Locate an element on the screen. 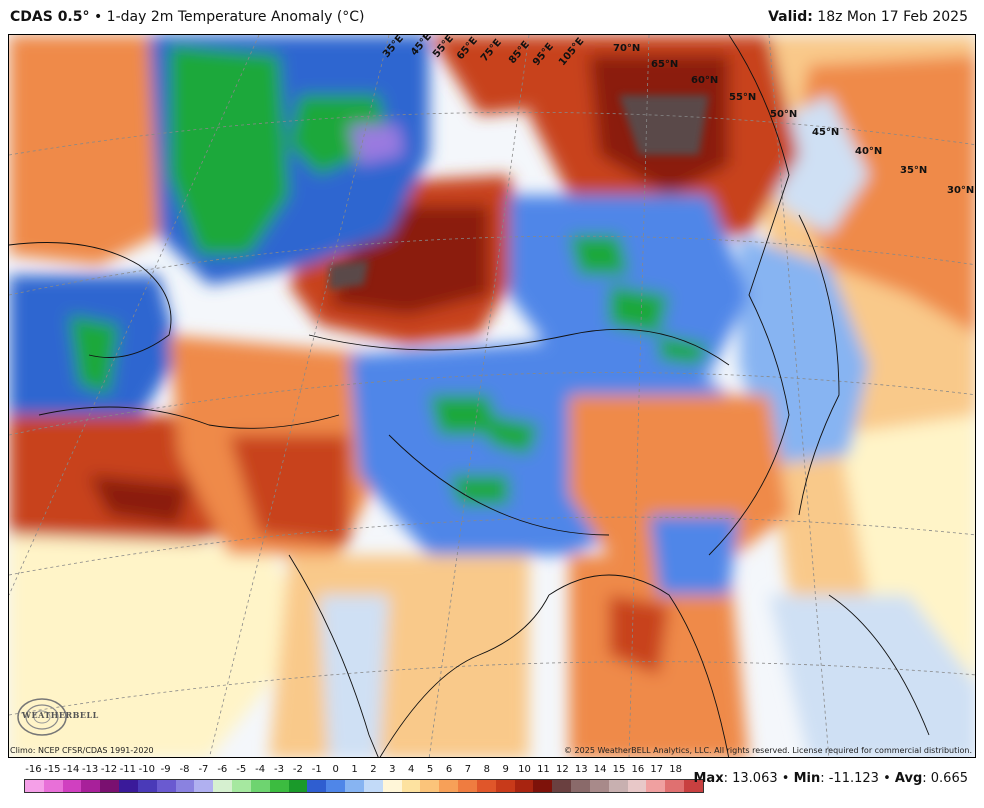 This screenshot has height=808, width=984. colorbar-tick-label: 12 is located at coordinates (562, 769).